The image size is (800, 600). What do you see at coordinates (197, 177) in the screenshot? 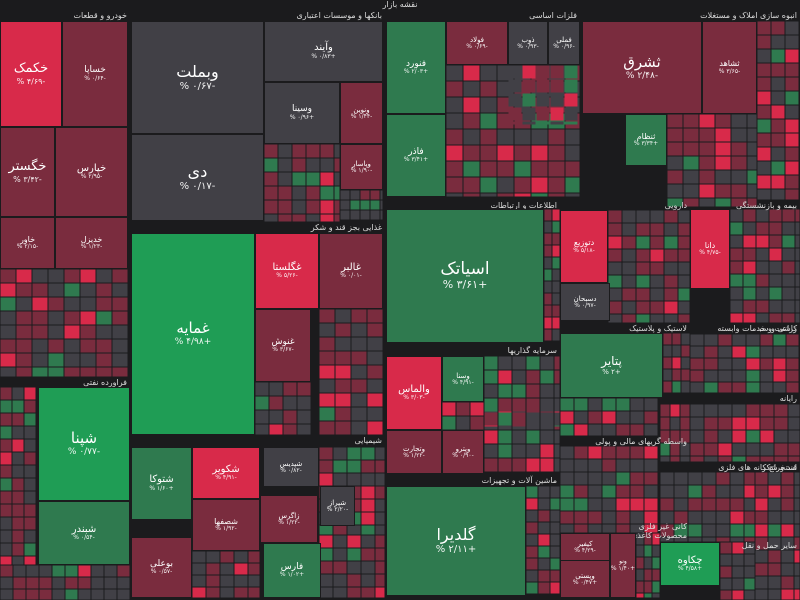
I see `stock-tile: دی -۰/۱۷ %` at bounding box center [197, 177].